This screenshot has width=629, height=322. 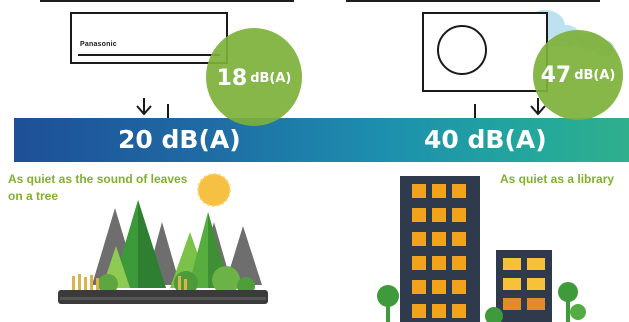 I want to click on outdoor-noise-value: 47, so click(x=556, y=75).